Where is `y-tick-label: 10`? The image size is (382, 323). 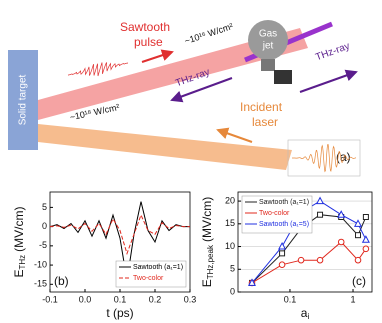
y-tick-label: 10 is located at coordinates (230, 246).